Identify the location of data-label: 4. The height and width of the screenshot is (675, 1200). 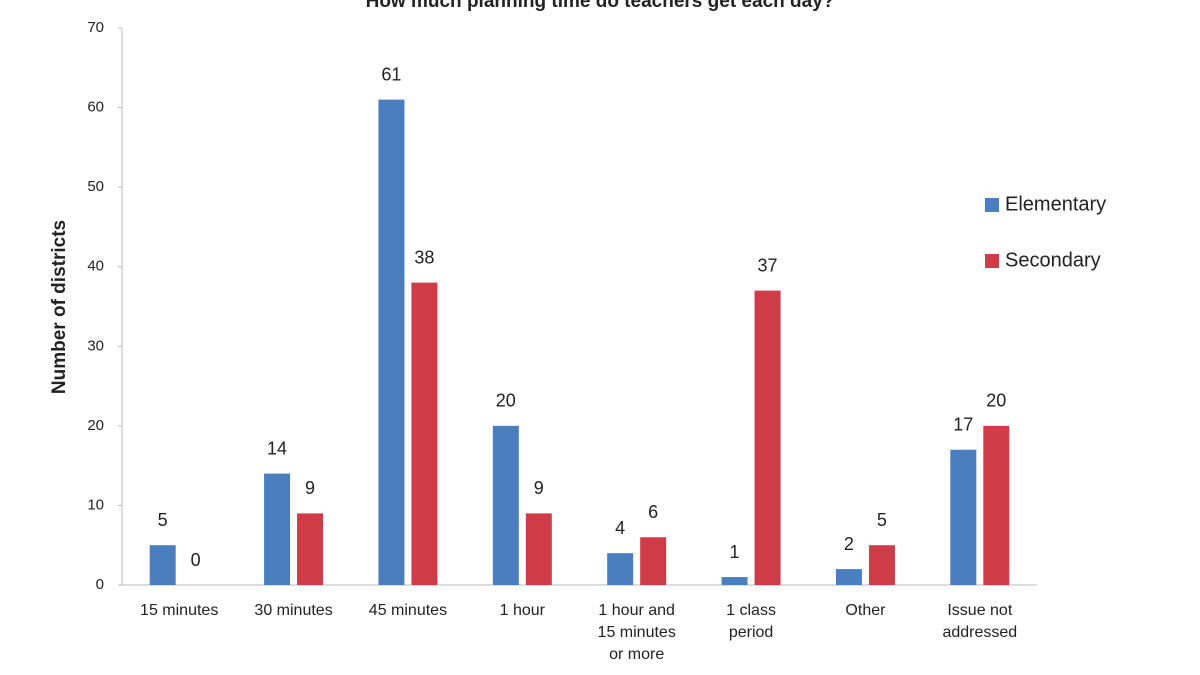
(620, 528).